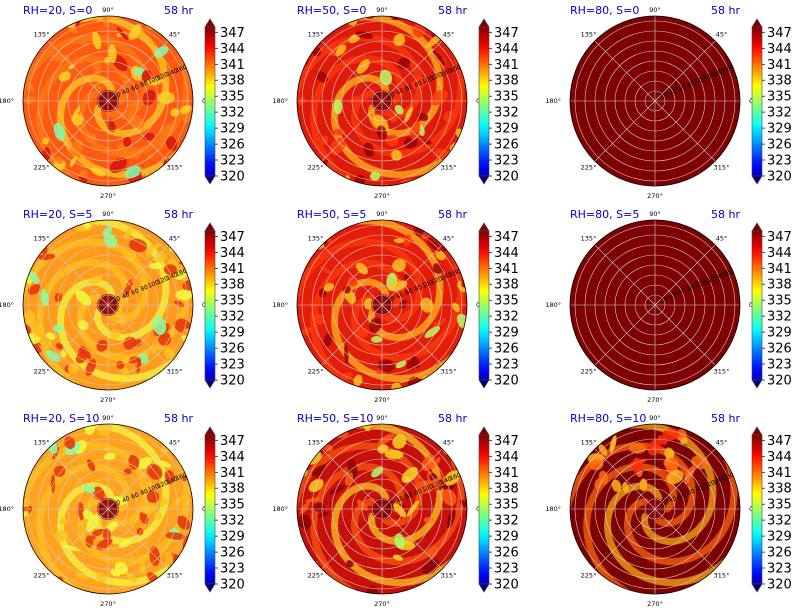 Image resolution: width=793 pixels, height=612 pixels. What do you see at coordinates (331, 10) in the screenshot?
I see `panel-title-left: RH=50, S=0` at bounding box center [331, 10].